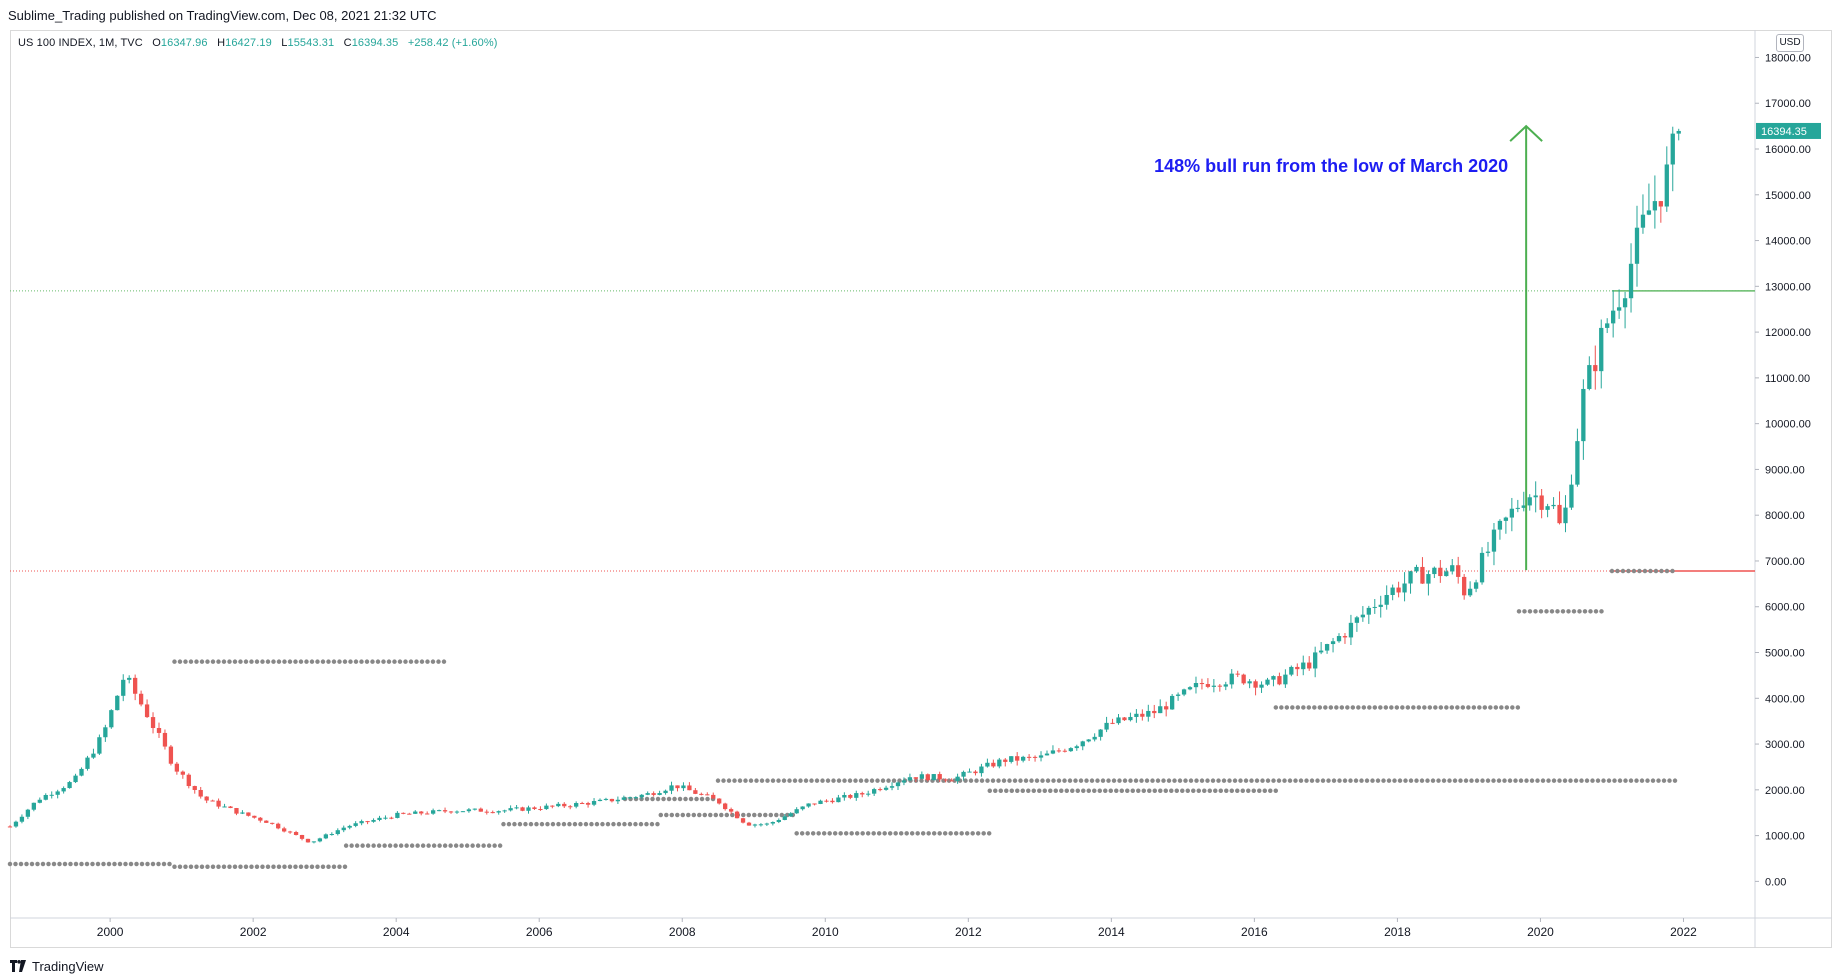  What do you see at coordinates (375, 43) in the screenshot?
I see `legend-close: 16394.35` at bounding box center [375, 43].